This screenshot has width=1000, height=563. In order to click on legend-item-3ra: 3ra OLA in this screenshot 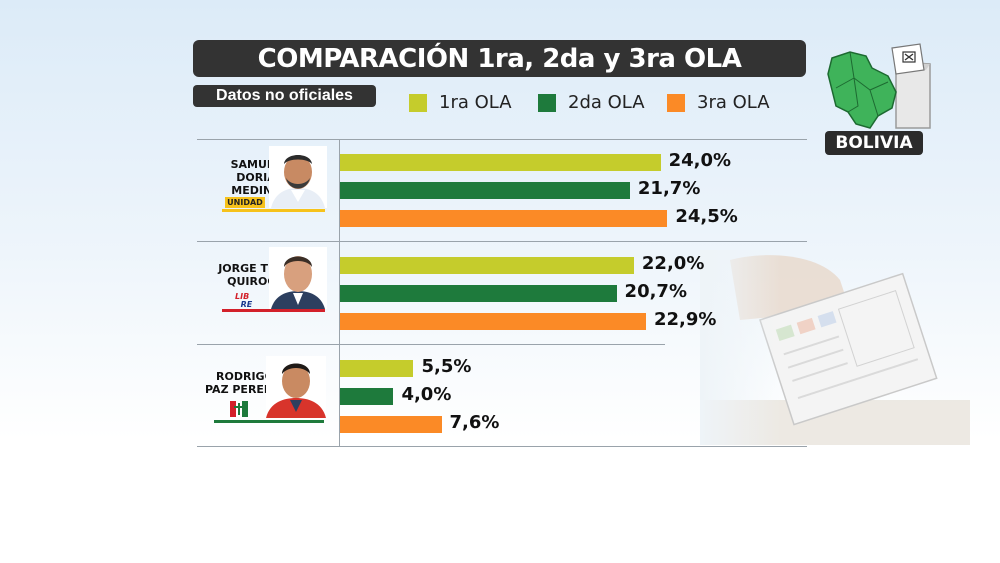, I will do `click(718, 102)`.